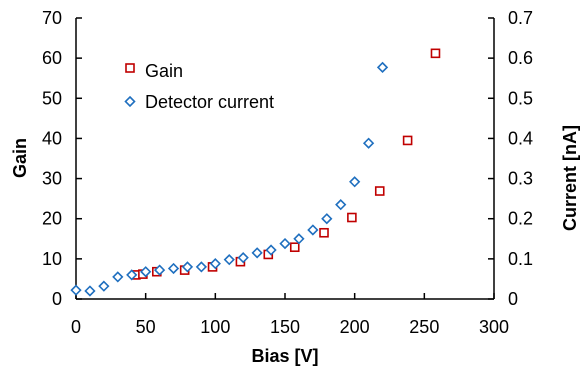  I want to click on y-left-tick-label: 60, so click(52, 58).